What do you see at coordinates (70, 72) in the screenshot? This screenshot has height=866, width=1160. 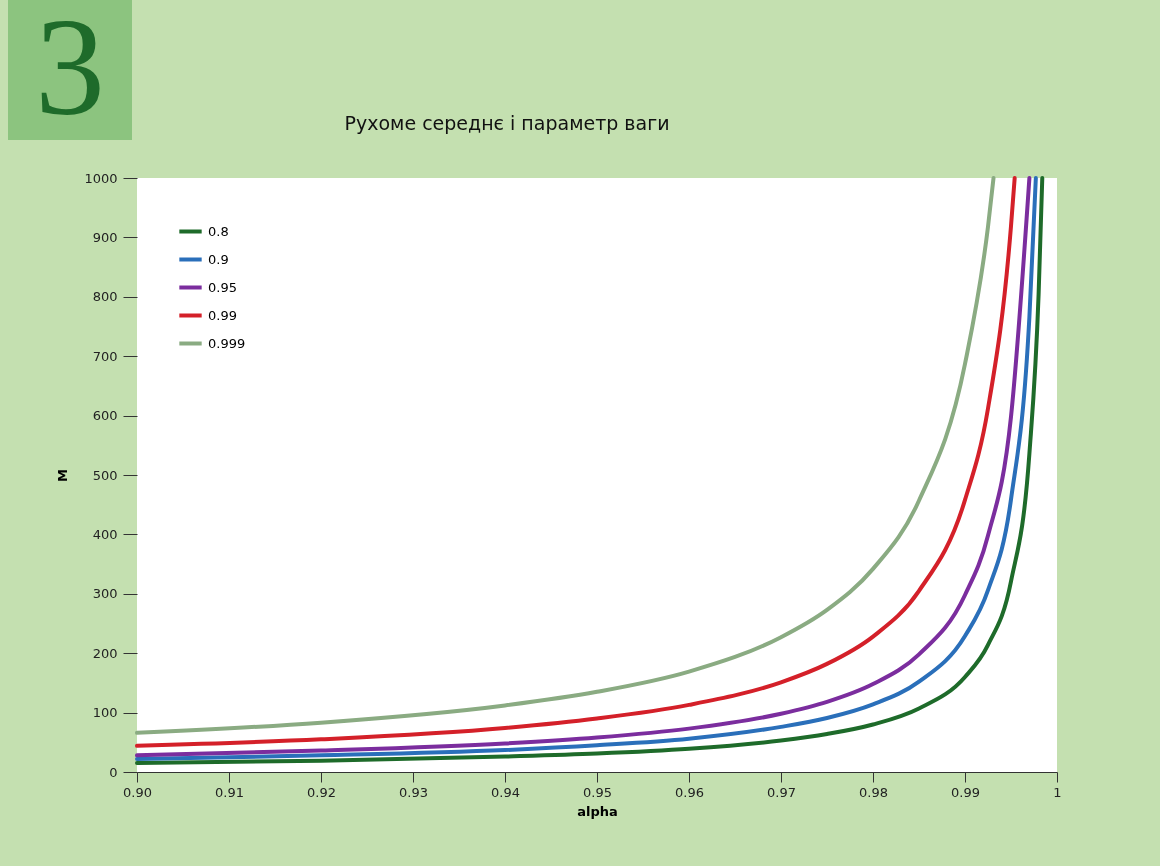 I see `text: 3` at bounding box center [70, 72].